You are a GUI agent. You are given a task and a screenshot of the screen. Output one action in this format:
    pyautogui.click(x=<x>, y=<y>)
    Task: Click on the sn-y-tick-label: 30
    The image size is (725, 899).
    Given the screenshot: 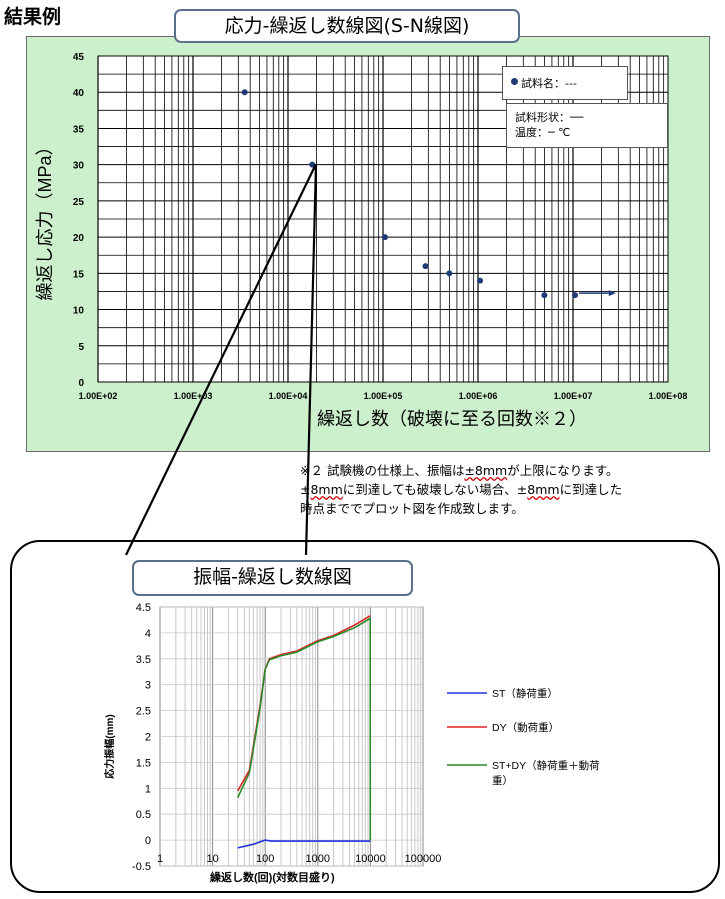 What is the action you would take?
    pyautogui.click(x=79, y=166)
    